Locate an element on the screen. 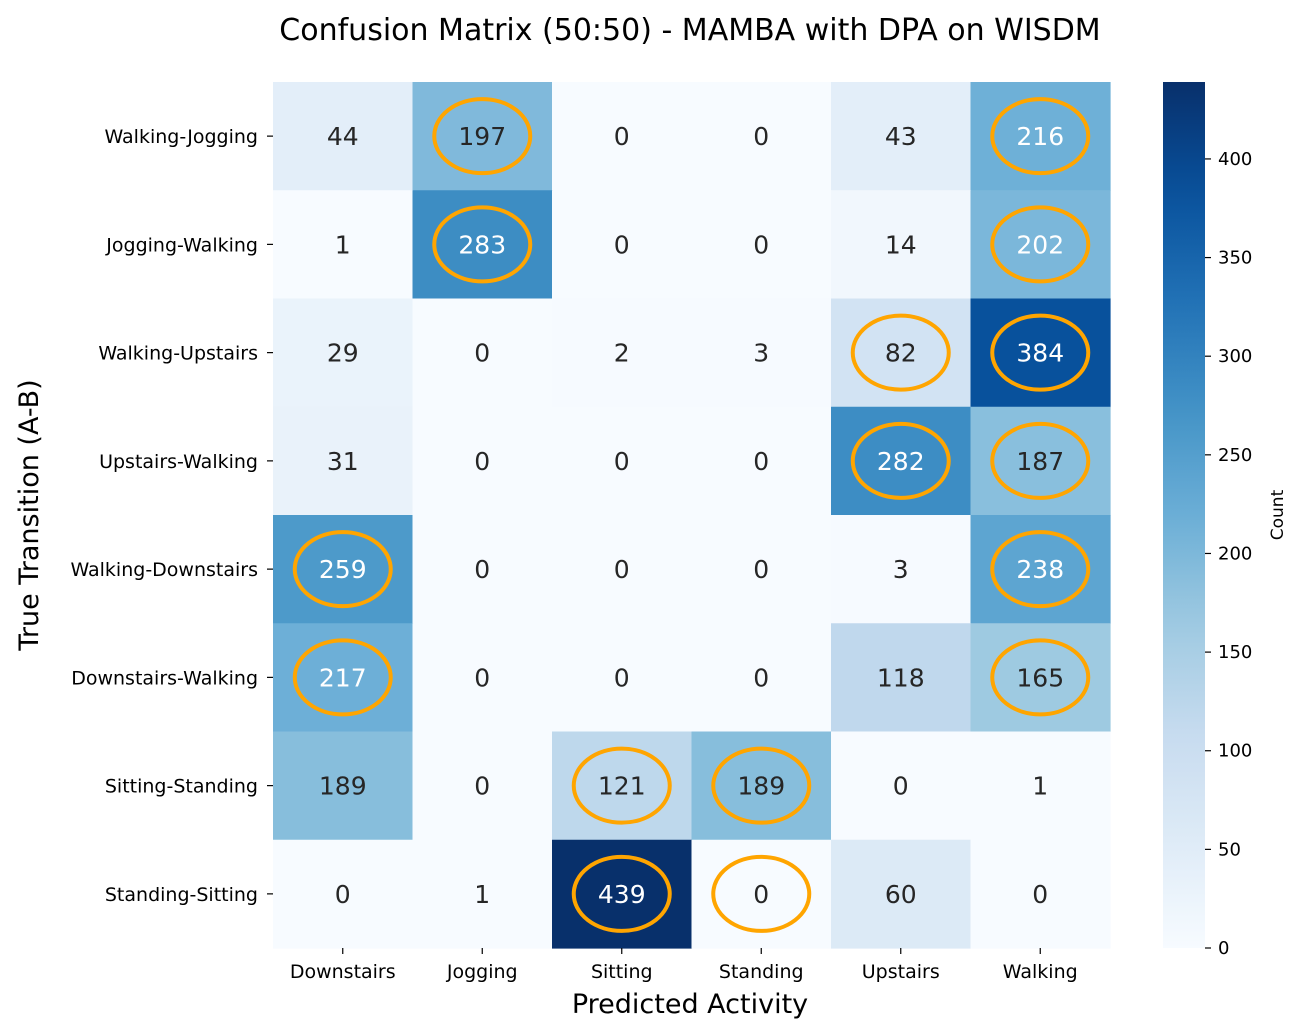  cell-value-label: 283 is located at coordinates (482, 244).